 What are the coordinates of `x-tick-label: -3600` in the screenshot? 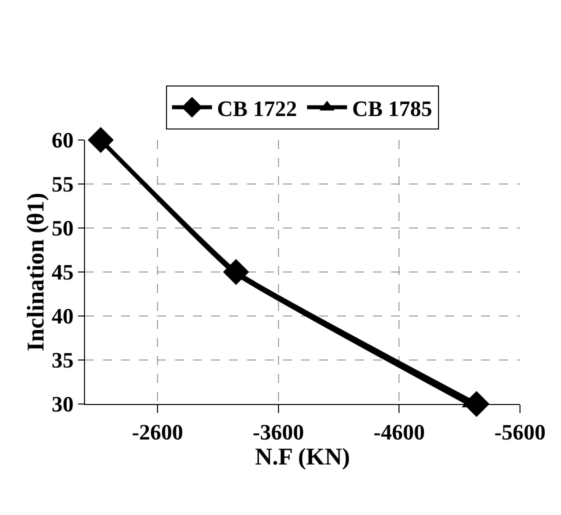 It's located at (278, 431).